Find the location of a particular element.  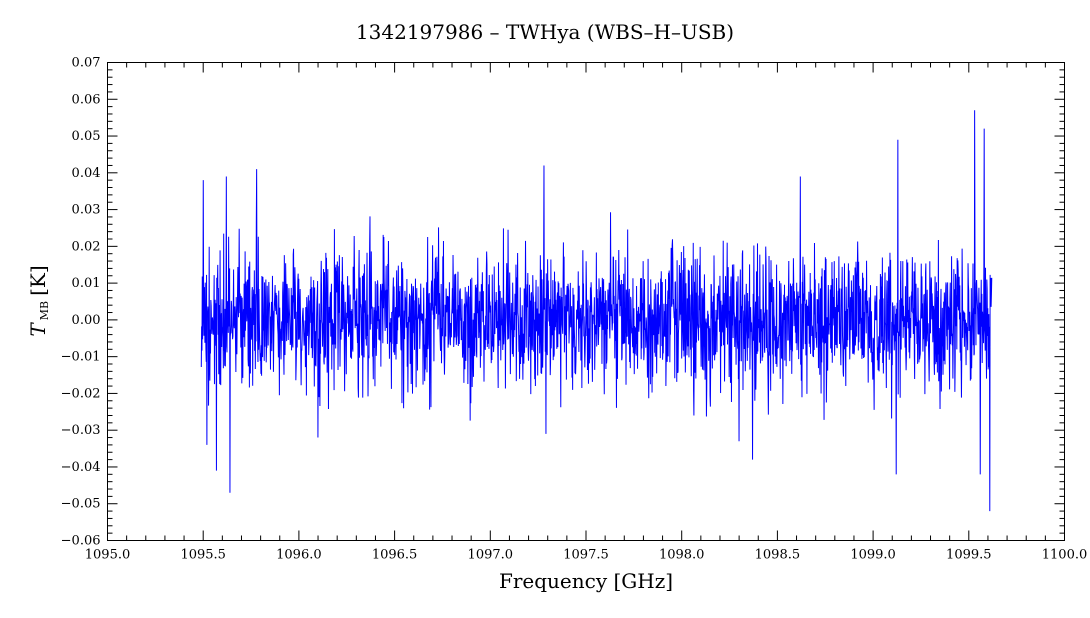

y-tick-label: 0.01 is located at coordinates (86, 283).